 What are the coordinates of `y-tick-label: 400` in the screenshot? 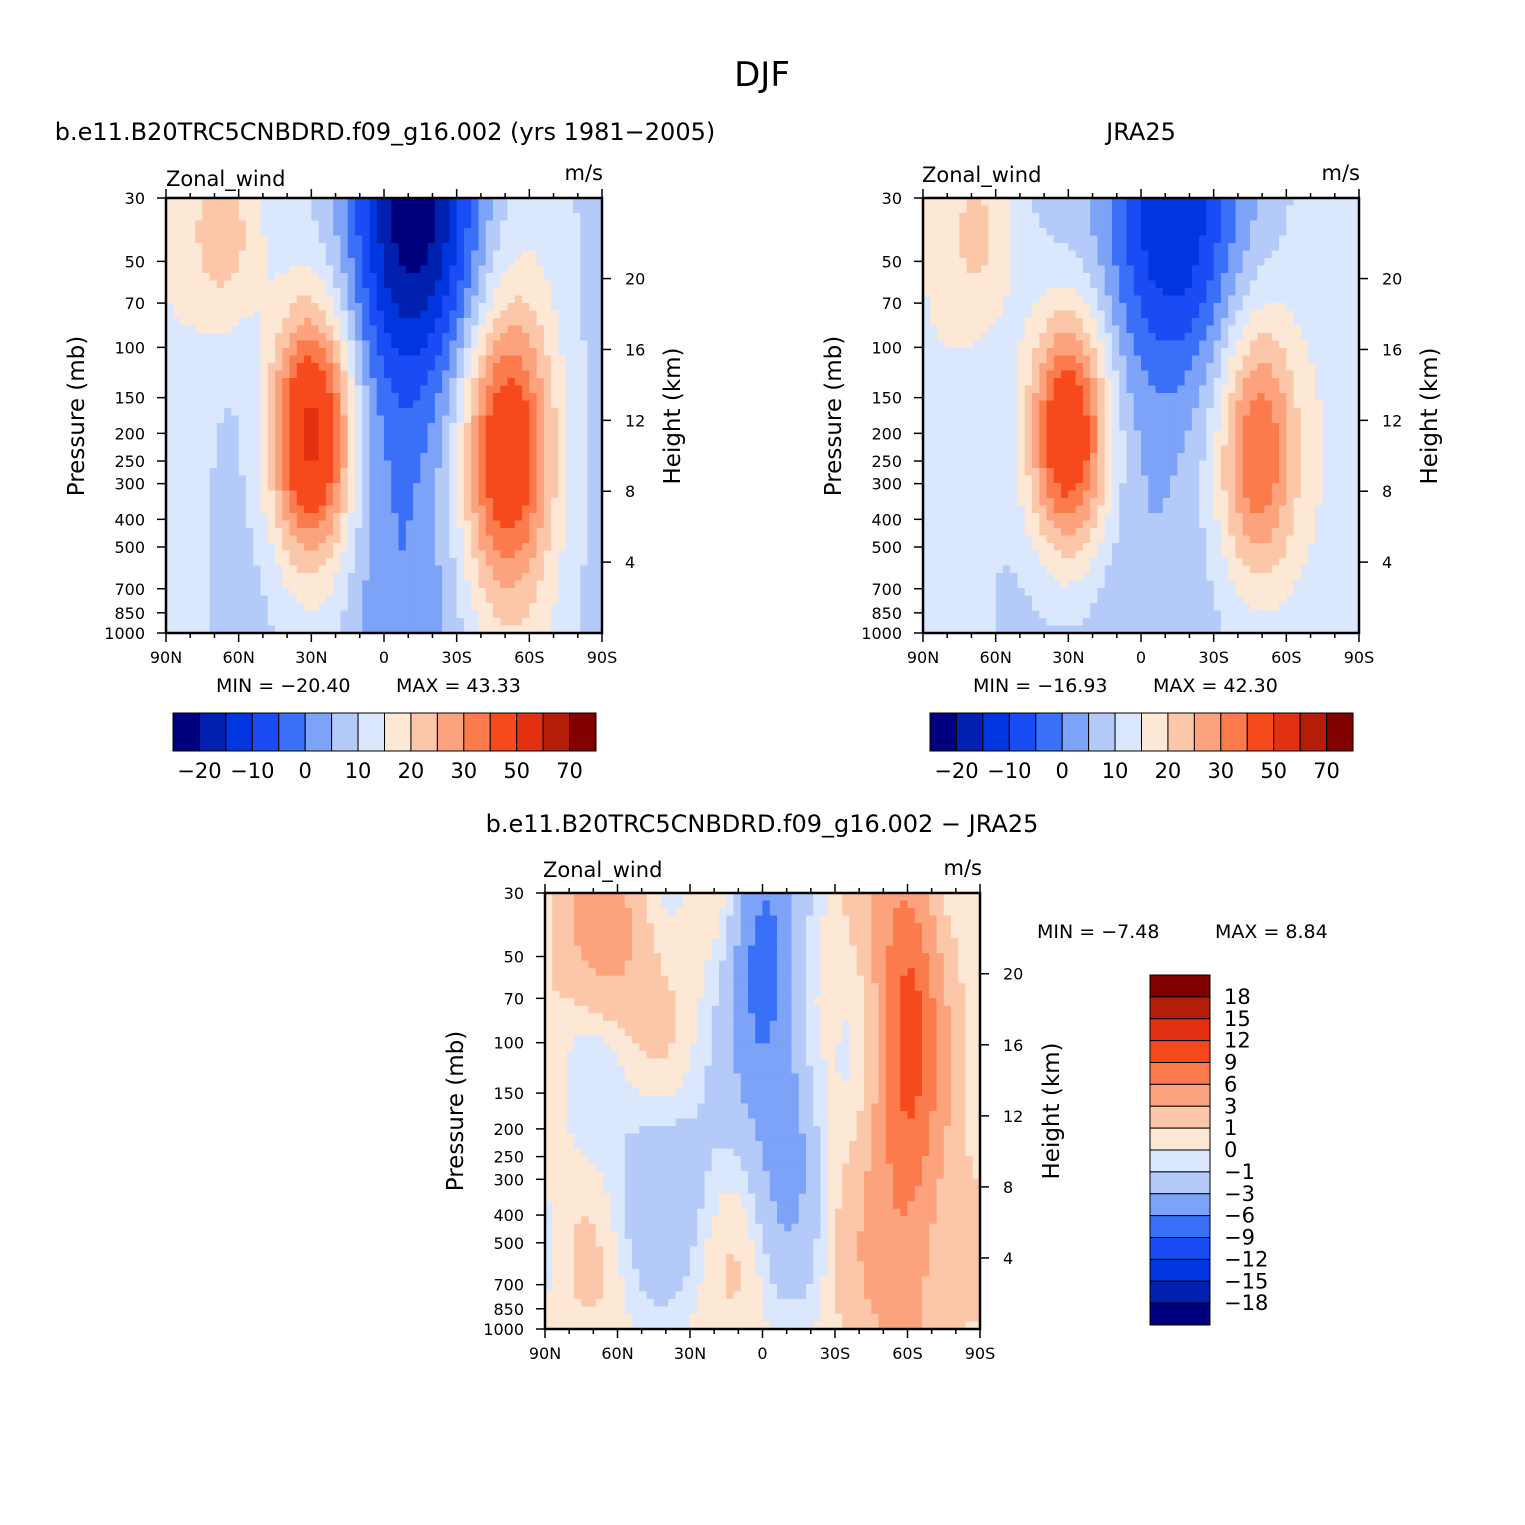 It's located at (129, 519).